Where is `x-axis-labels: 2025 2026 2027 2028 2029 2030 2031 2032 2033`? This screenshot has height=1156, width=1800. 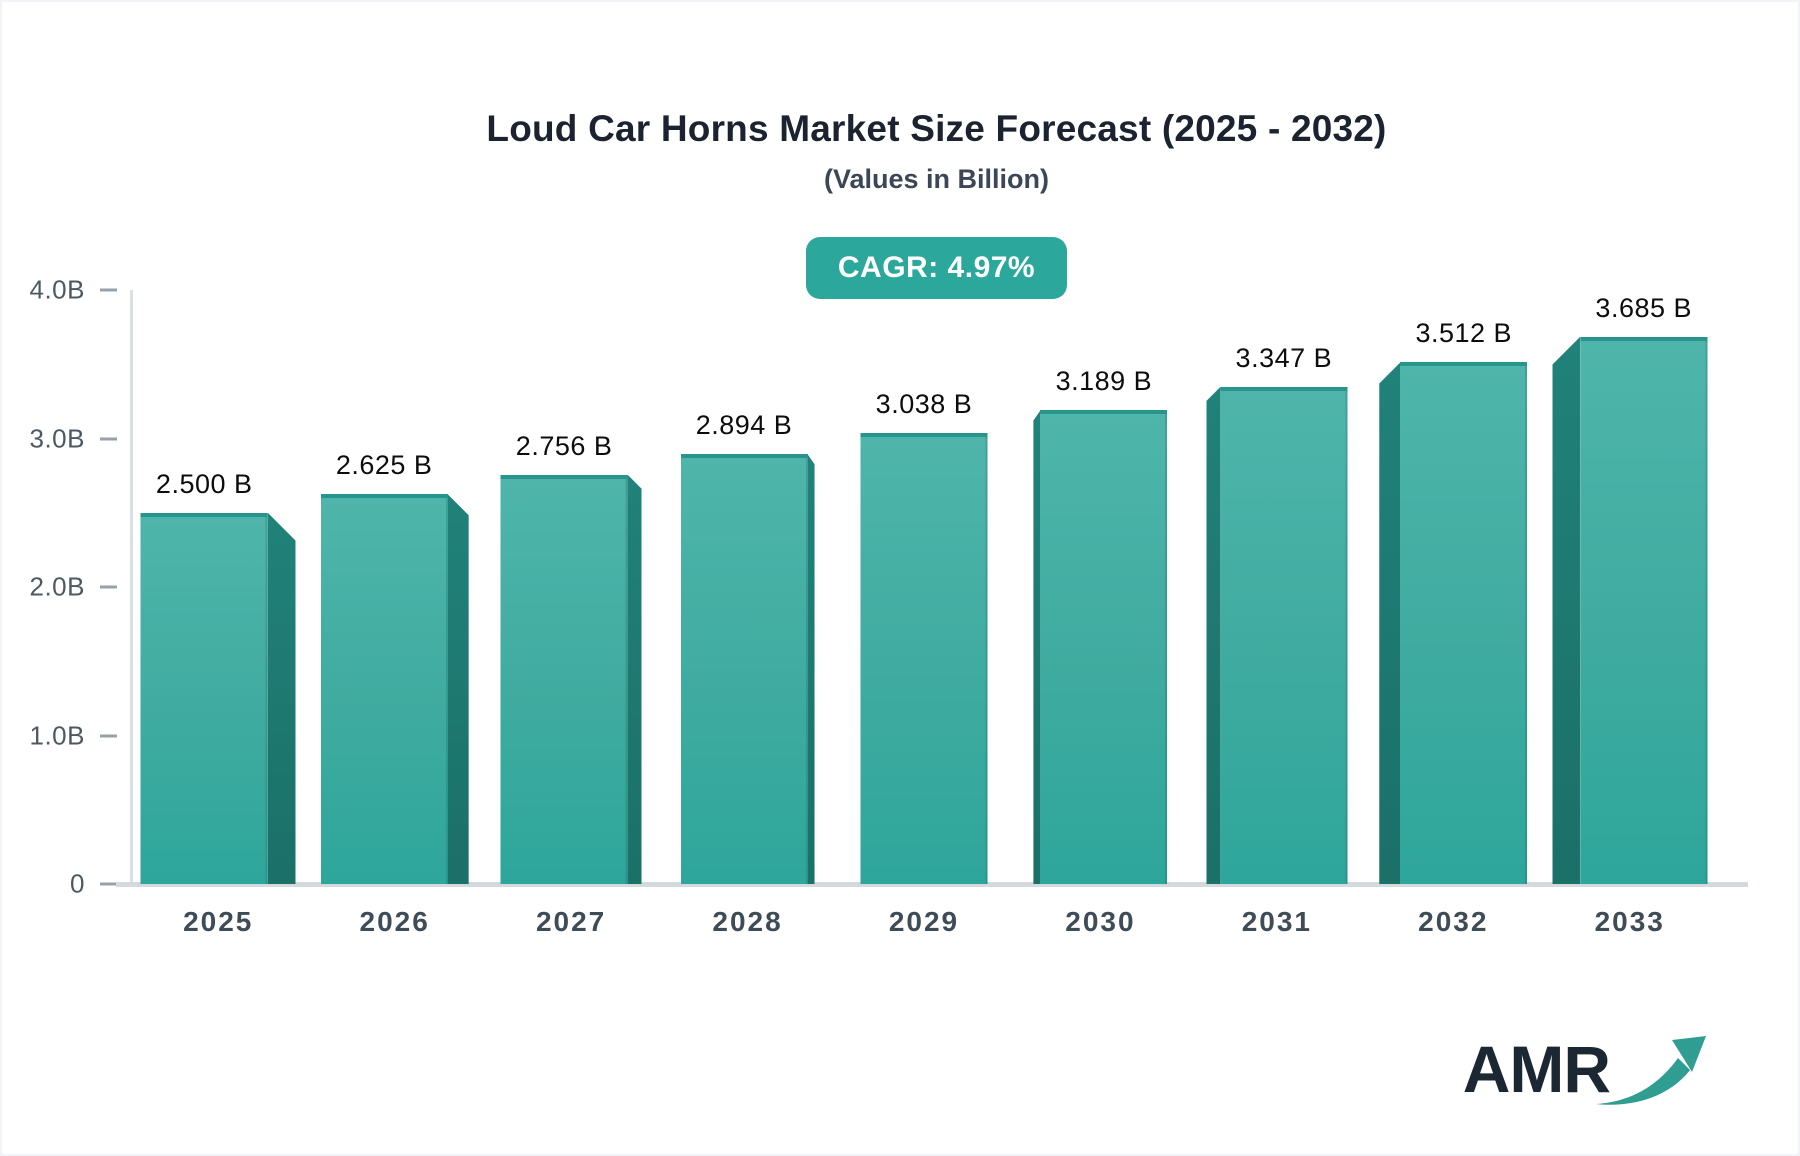 x-axis-labels: 2025 2026 2027 2028 2029 2030 2031 2032 2033 is located at coordinates (924, 922).